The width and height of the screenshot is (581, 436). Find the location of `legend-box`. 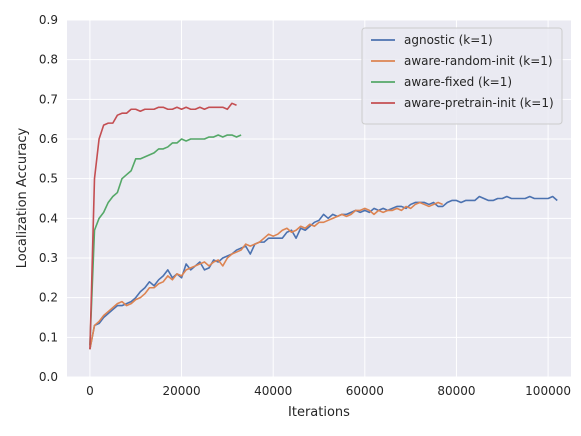

legend-box is located at coordinates (462, 76).